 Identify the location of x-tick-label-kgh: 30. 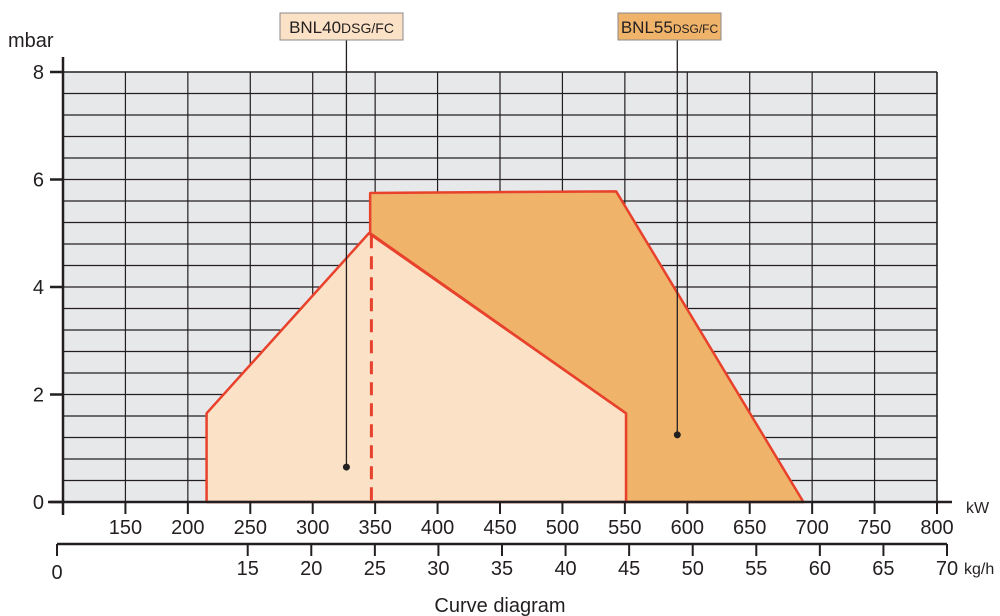
(438, 569).